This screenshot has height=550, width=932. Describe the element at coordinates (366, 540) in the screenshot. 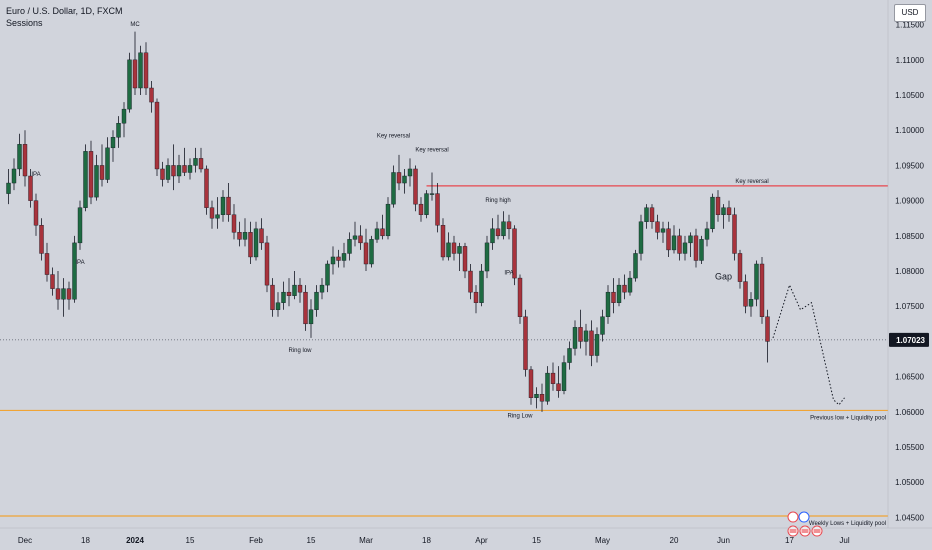

I see `time-tick-label: Mar` at that location.